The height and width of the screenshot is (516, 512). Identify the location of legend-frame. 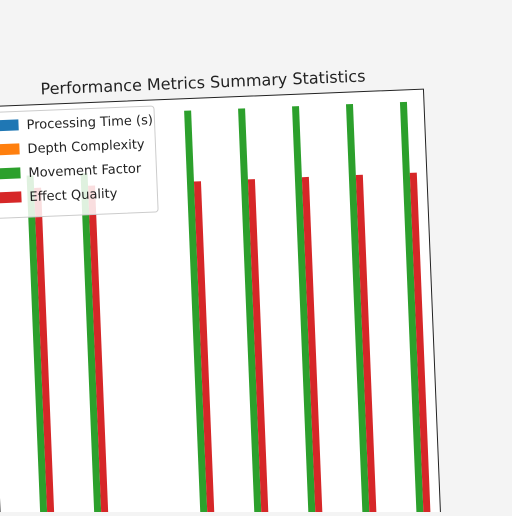
(79, 162).